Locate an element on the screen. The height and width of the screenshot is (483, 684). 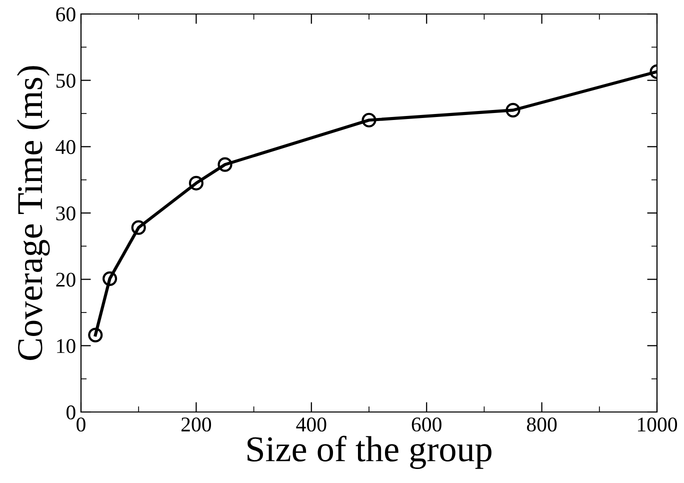
y-tick-label: 60 is located at coordinates (66, 14).